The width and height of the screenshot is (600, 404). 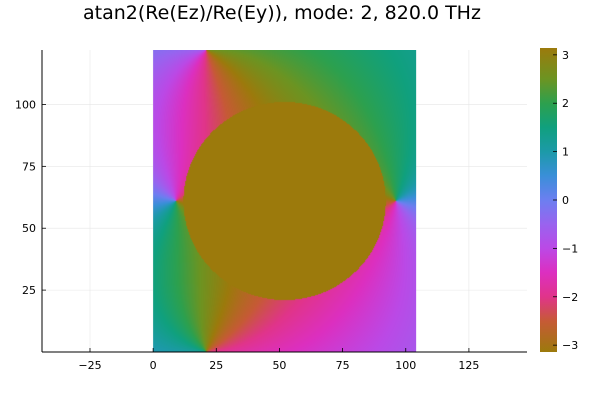 What do you see at coordinates (565, 103) in the screenshot?
I see `colorbar-tick-label: 2` at bounding box center [565, 103].